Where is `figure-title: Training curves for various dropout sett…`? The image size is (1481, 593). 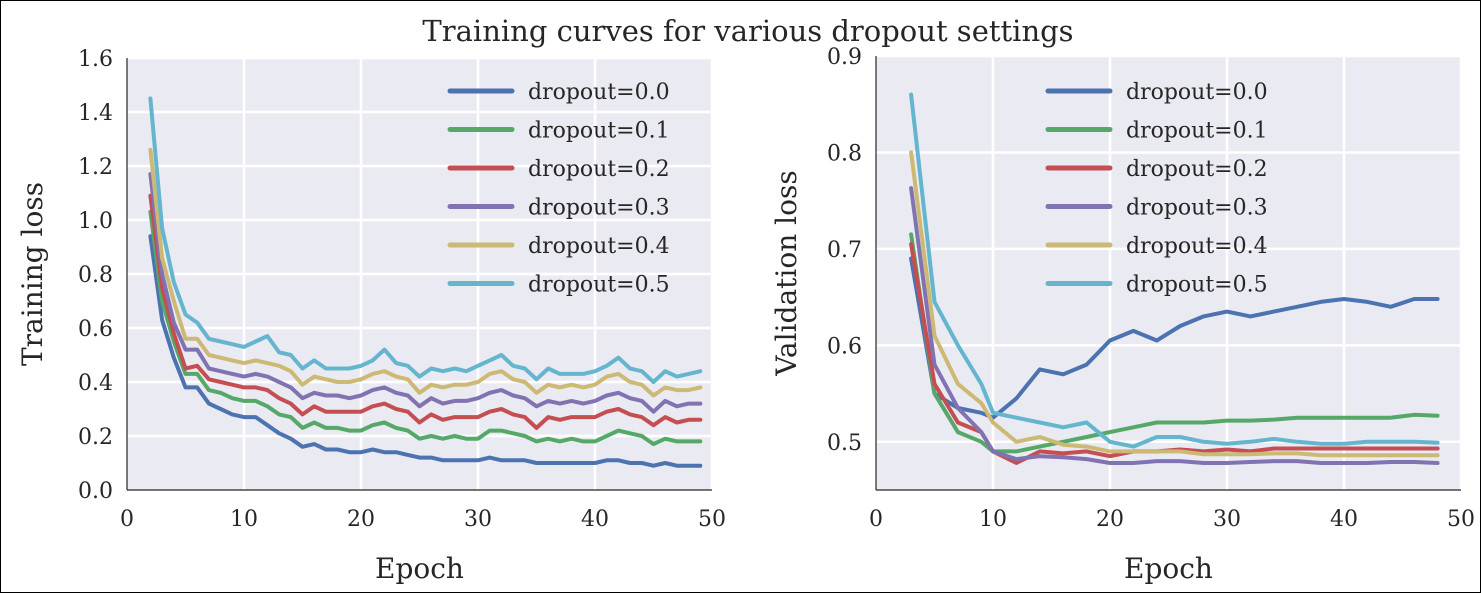 figure-title: Training curves for various dropout sett… is located at coordinates (747, 31).